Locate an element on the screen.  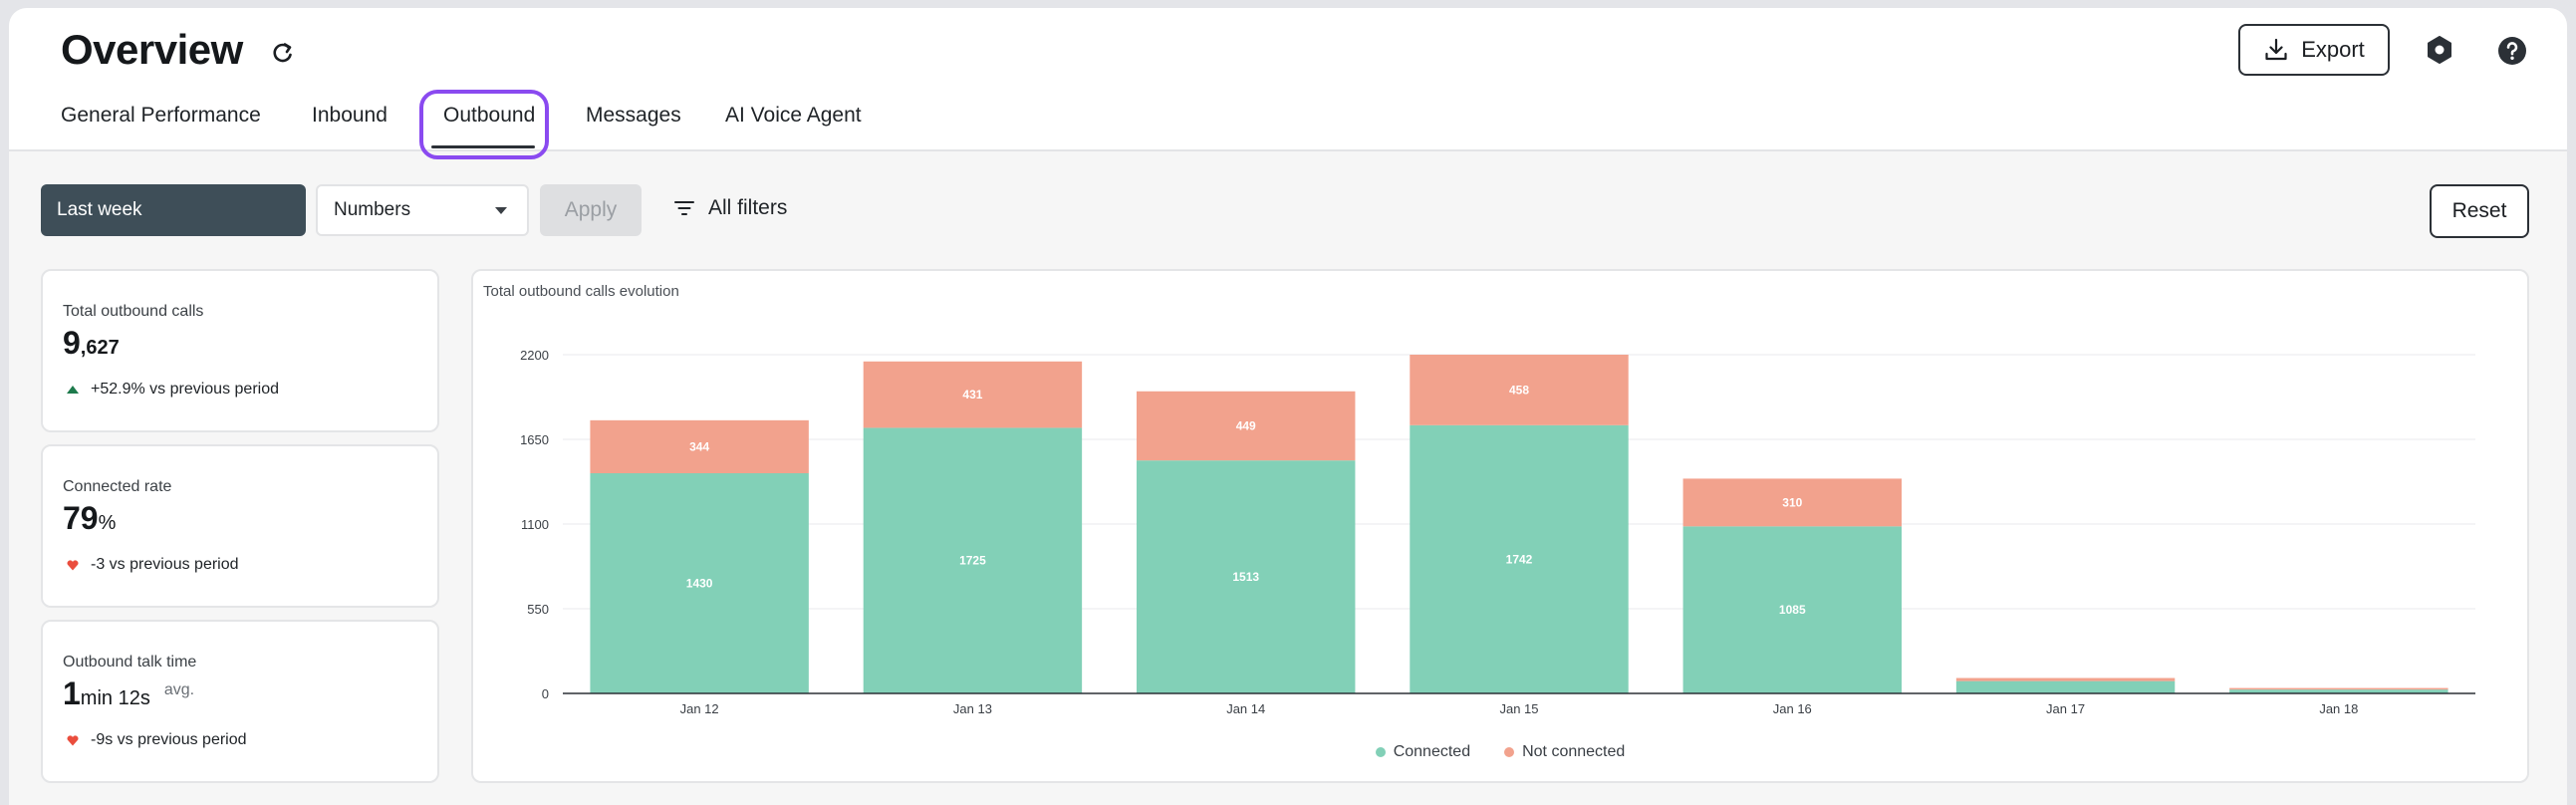
numbers-select: Numbers is located at coordinates (422, 210).